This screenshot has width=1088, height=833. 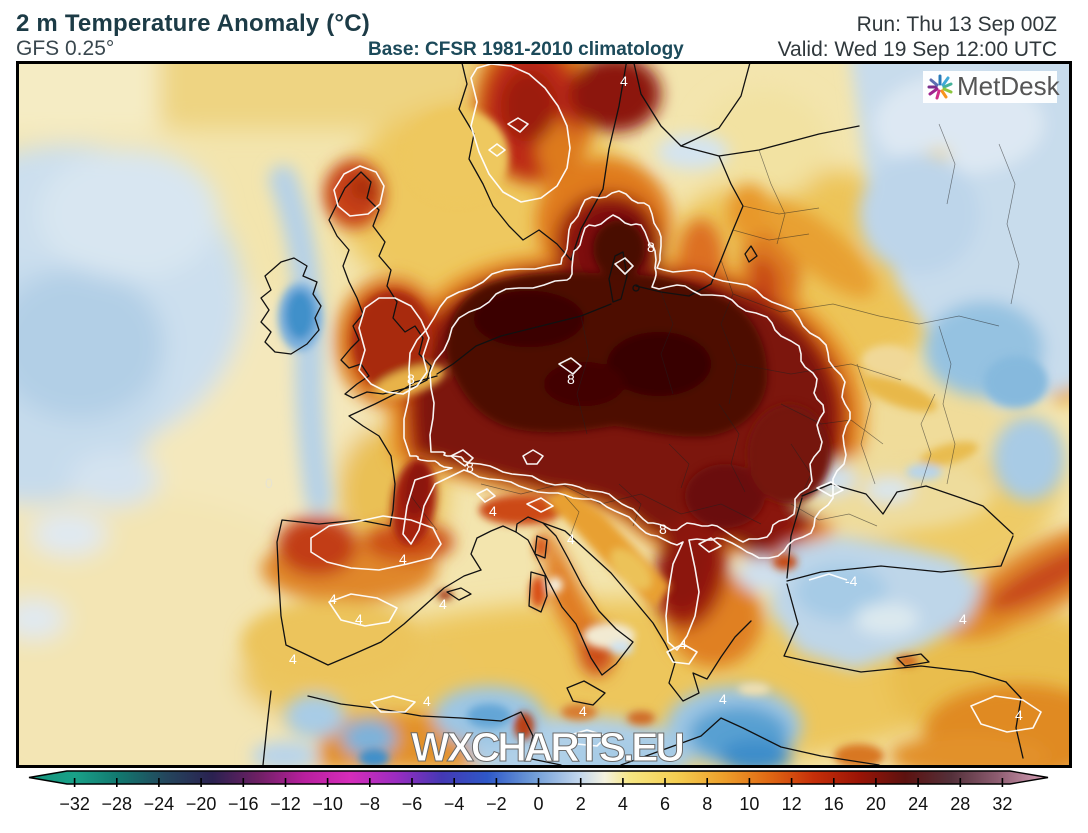 I want to click on svg-text: 16, so click(x=834, y=804).